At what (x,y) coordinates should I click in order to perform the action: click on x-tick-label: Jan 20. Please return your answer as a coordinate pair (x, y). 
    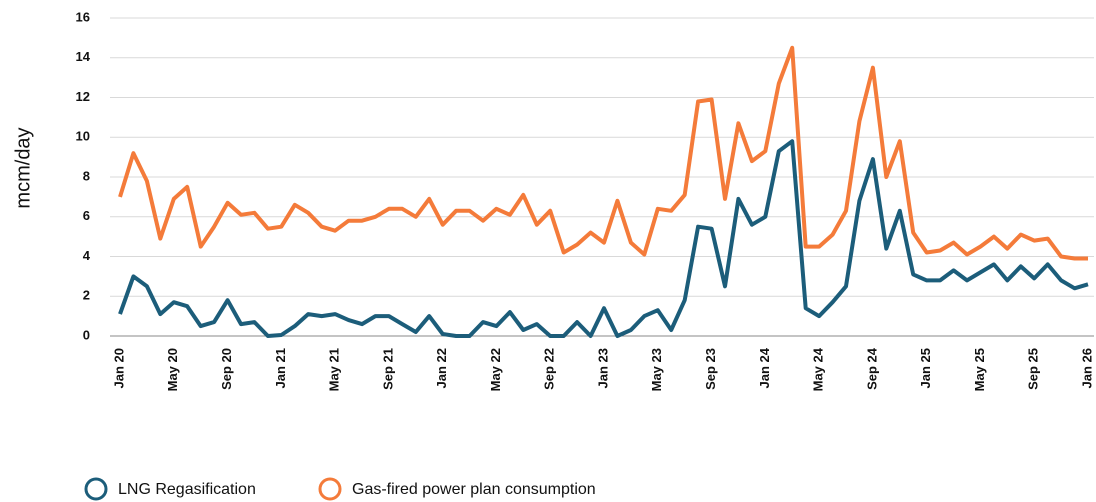
    Looking at the image, I should click on (118, 368).